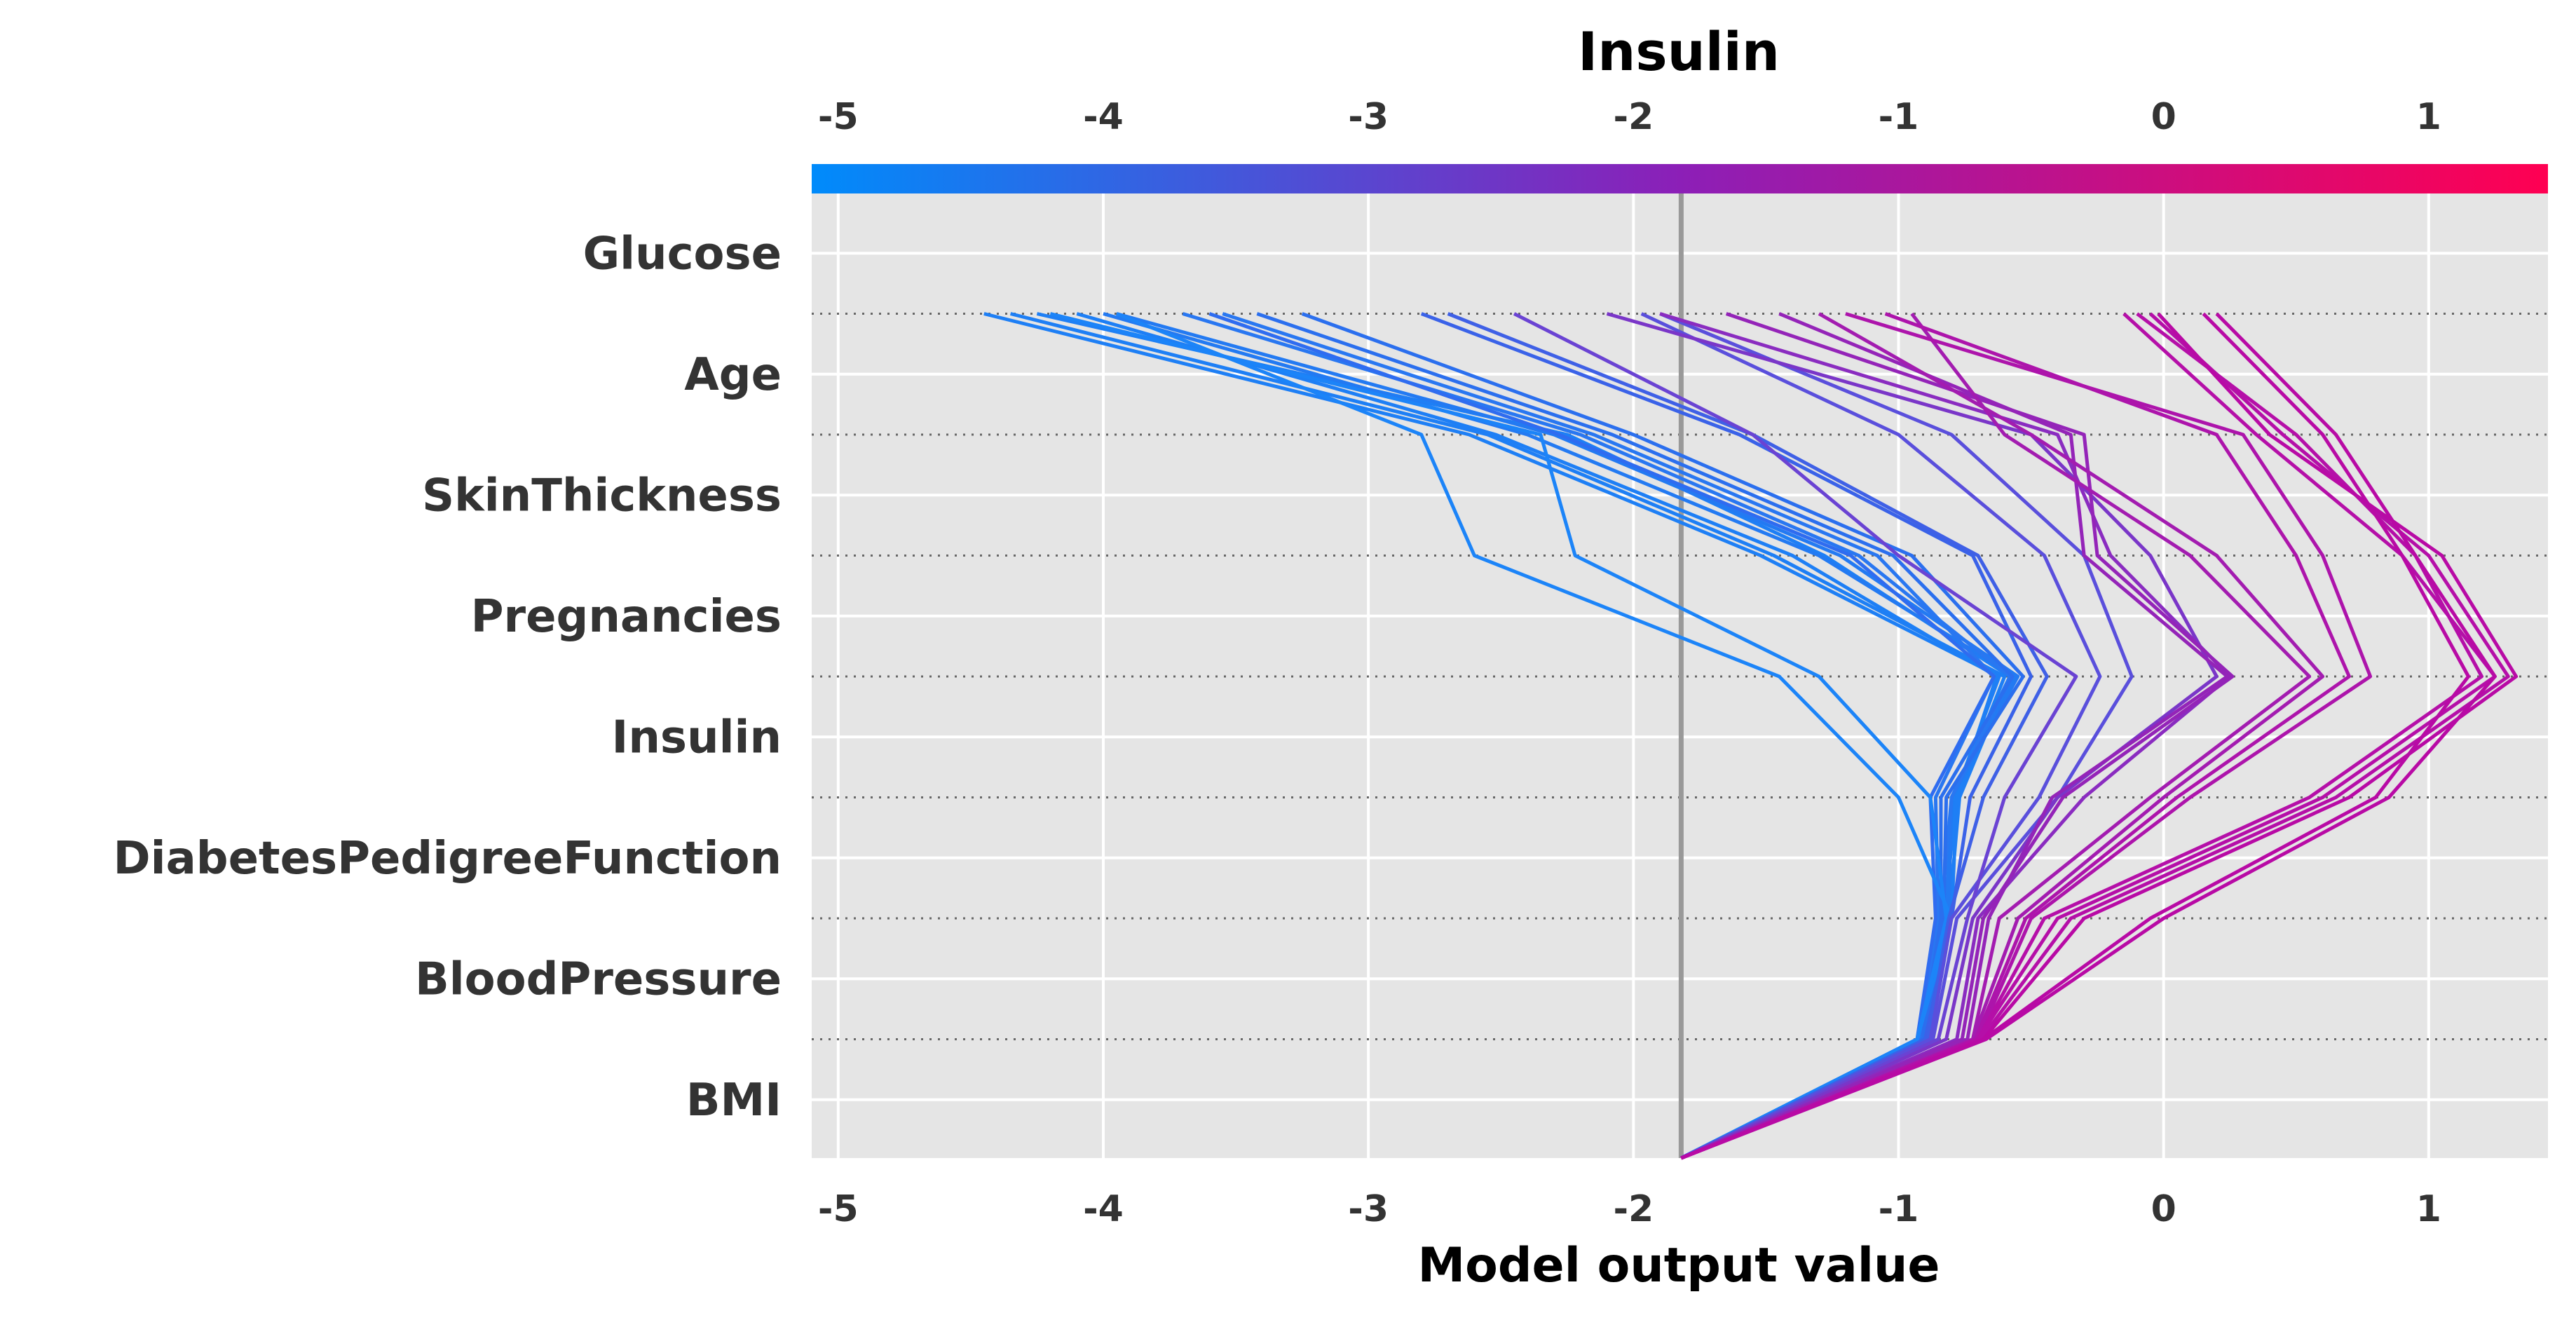 The image size is (2576, 1320). What do you see at coordinates (682, 254) in the screenshot?
I see `feature-label: Glucose` at bounding box center [682, 254].